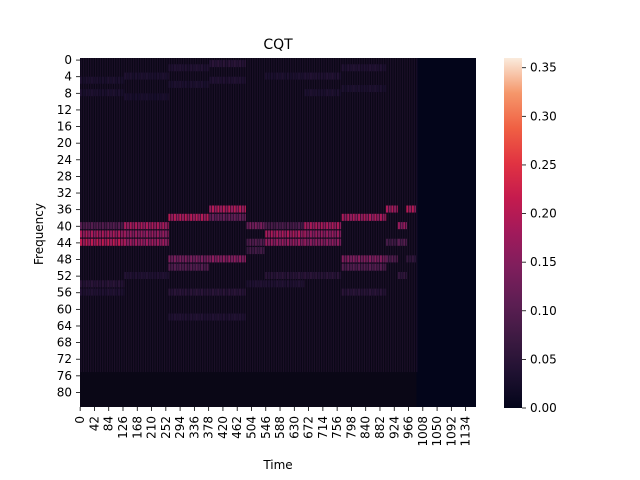 This screenshot has width=640, height=480. I want to click on y-tick-label: 44, so click(64, 243).